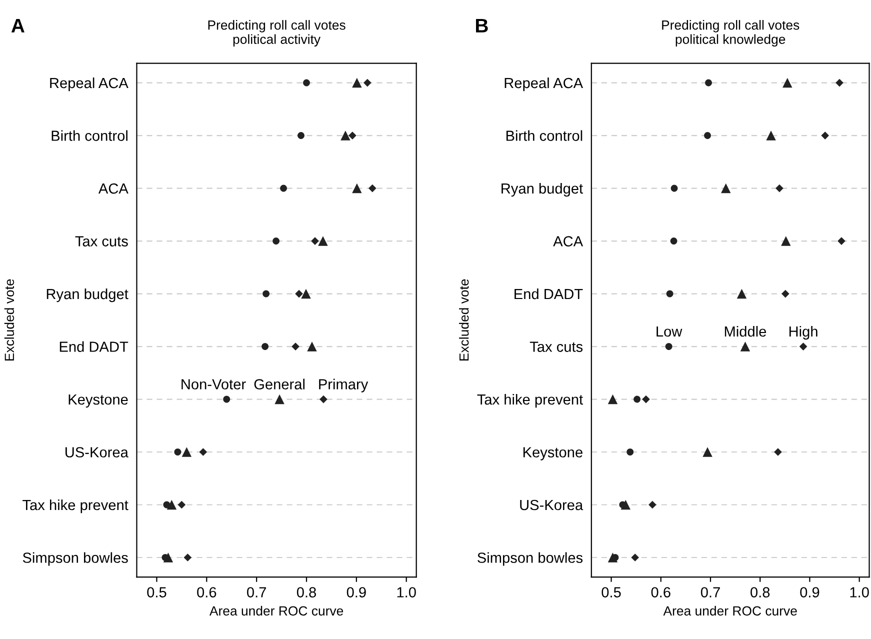 The height and width of the screenshot is (639, 871). Describe the element at coordinates (482, 25) in the screenshot. I see `text: B` at that location.